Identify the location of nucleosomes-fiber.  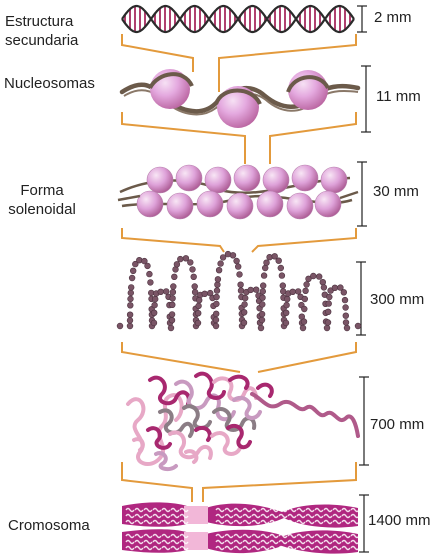
(240, 98).